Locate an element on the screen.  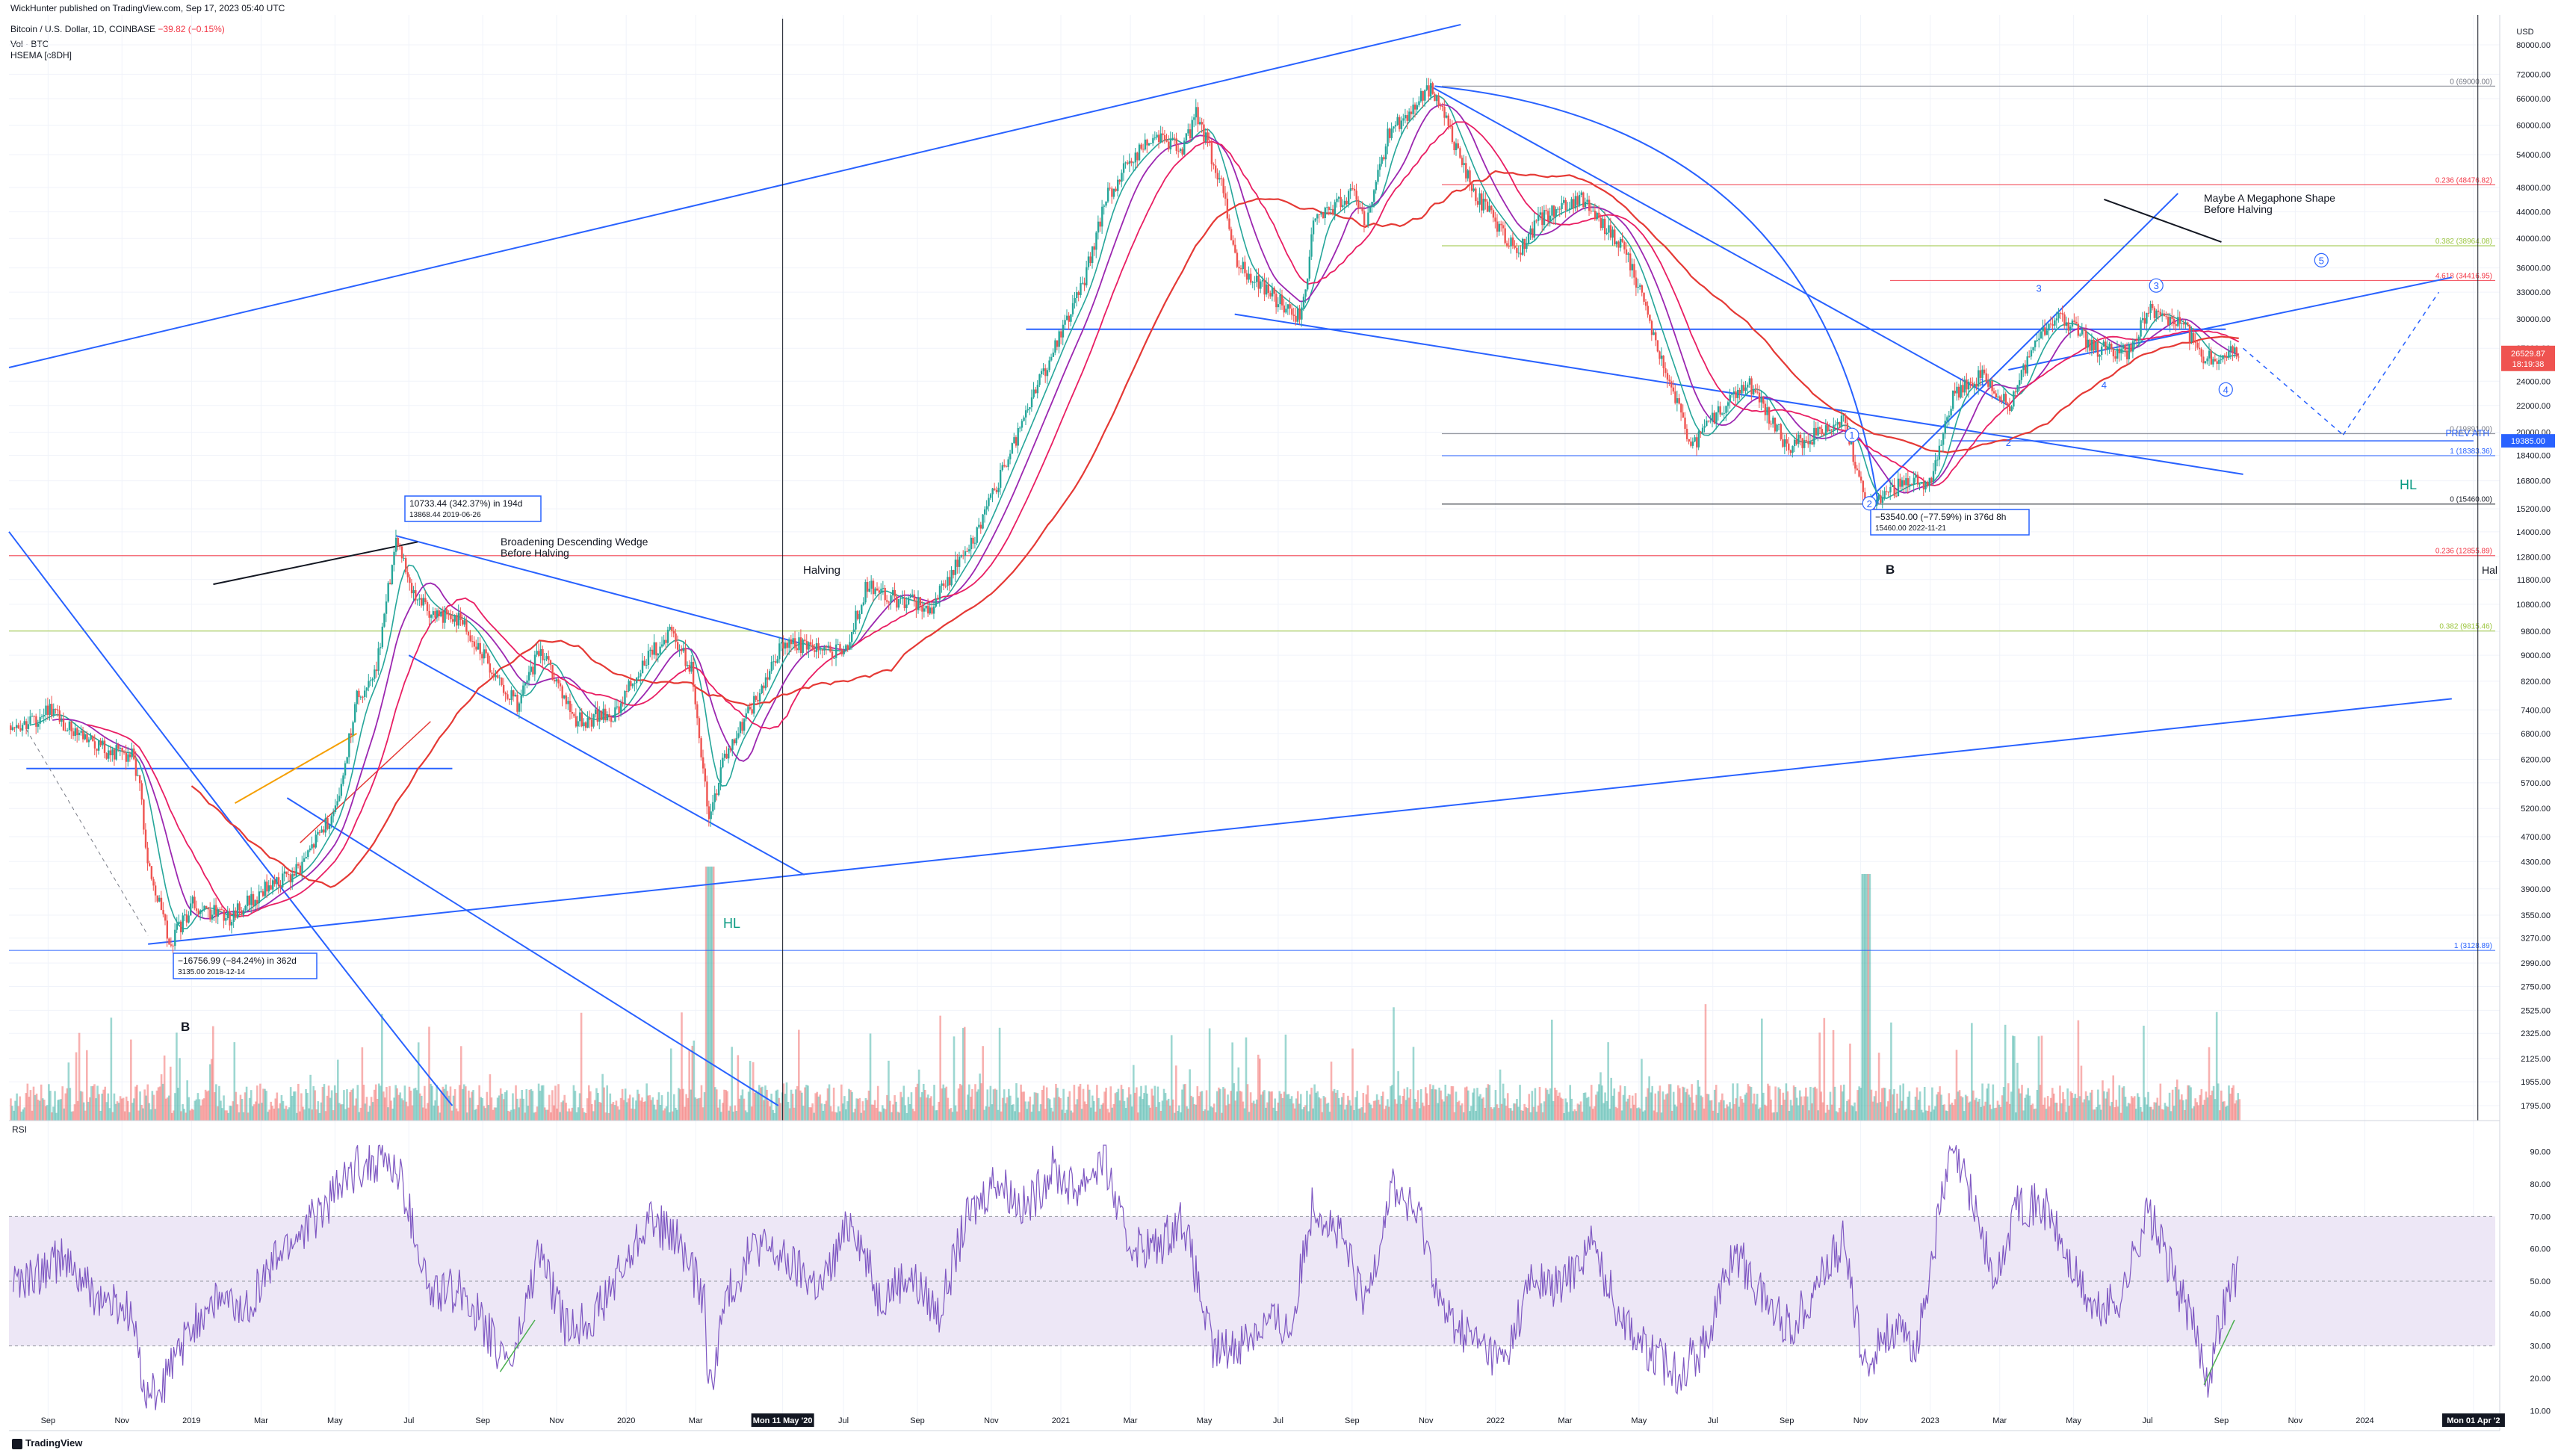
price-tick-label: 5200.00 is located at coordinates (2536, 809).